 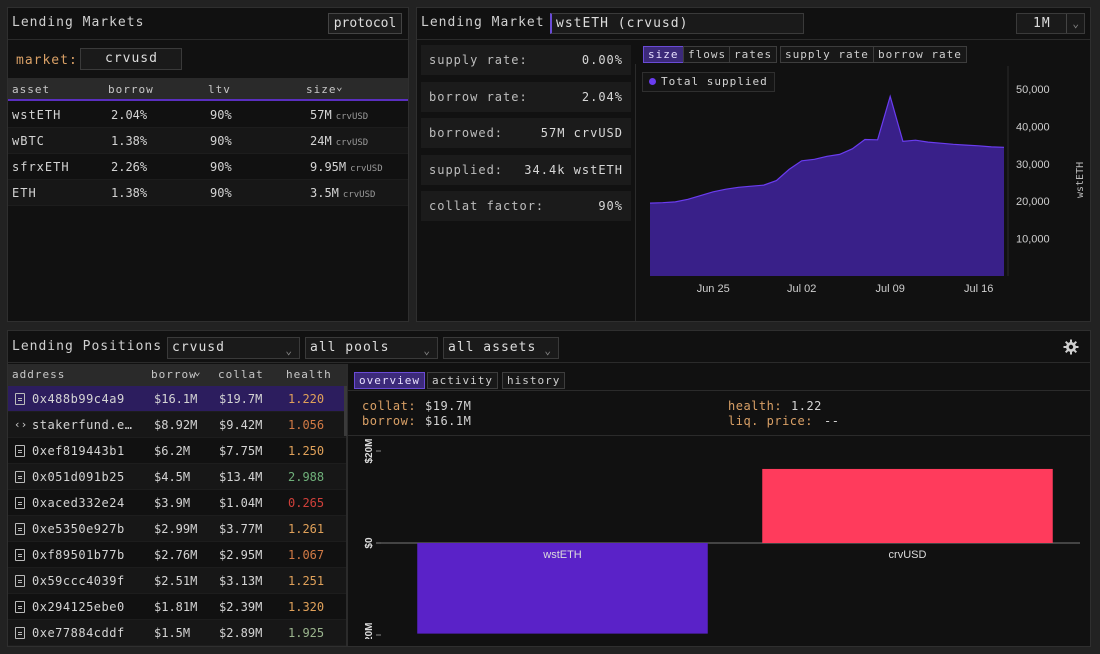 I want to click on panel-title: Lending Markets, so click(x=78, y=22).